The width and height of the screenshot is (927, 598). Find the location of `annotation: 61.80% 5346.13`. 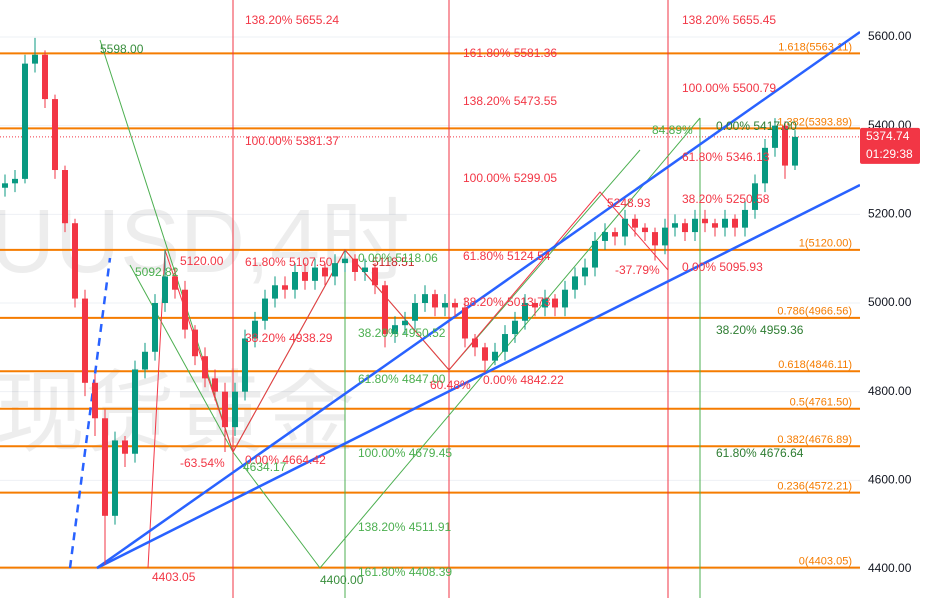

annotation: 61.80% 5346.13 is located at coordinates (726, 157).